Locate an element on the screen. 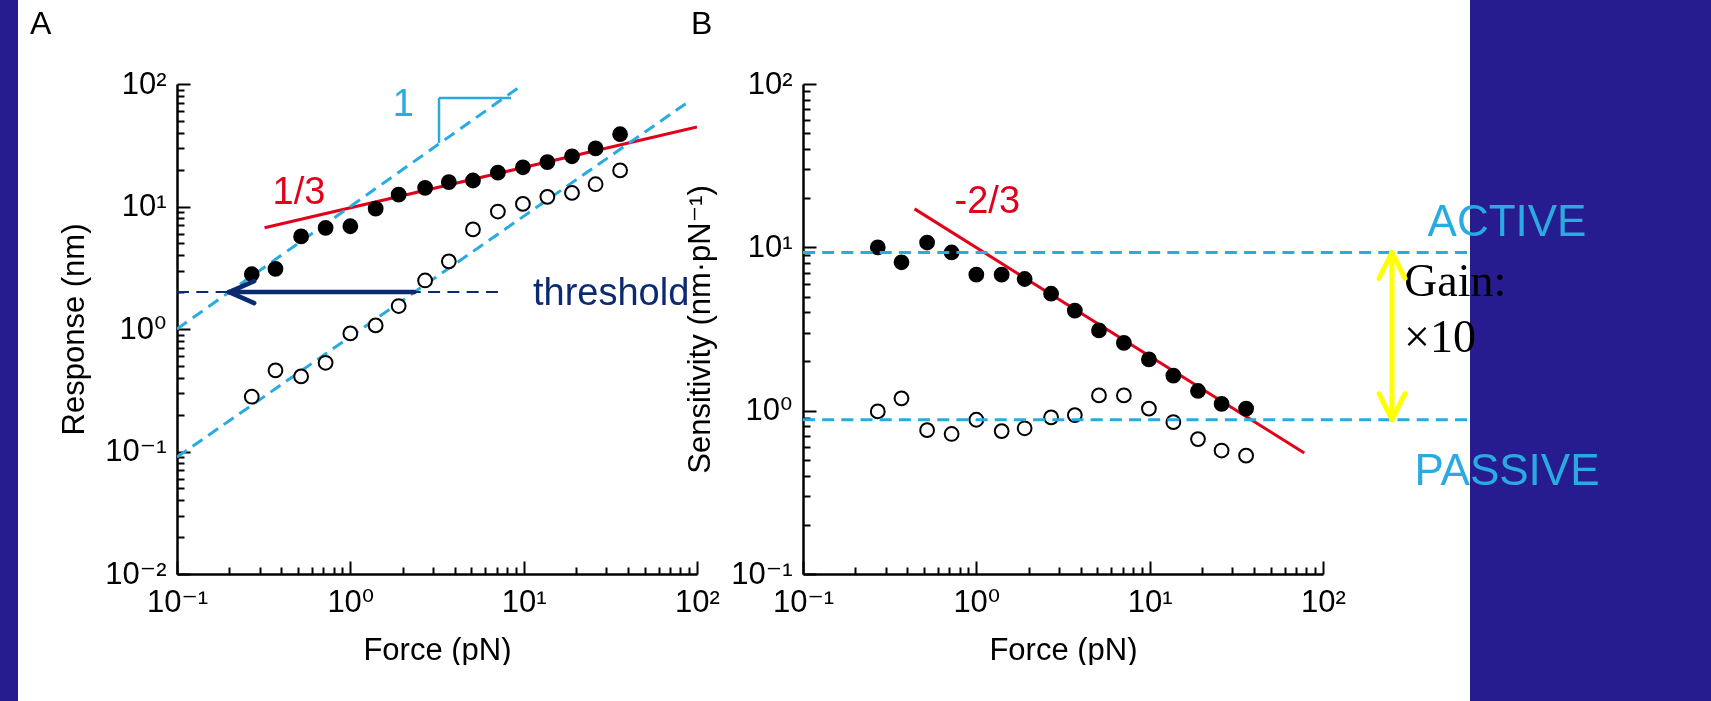 This screenshot has width=1711, height=701. chart-title: B is located at coordinates (702, 23).